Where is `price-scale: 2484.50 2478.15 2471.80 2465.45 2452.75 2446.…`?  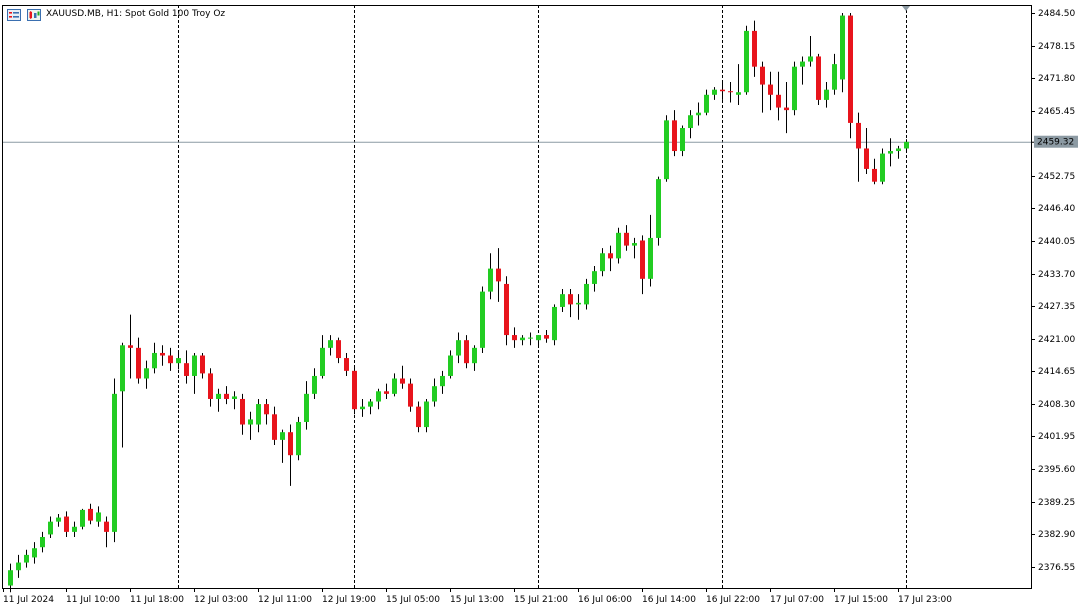 price-scale: 2484.50 2478.15 2471.80 2465.45 2452.75 2446.… is located at coordinates (1053, 291).